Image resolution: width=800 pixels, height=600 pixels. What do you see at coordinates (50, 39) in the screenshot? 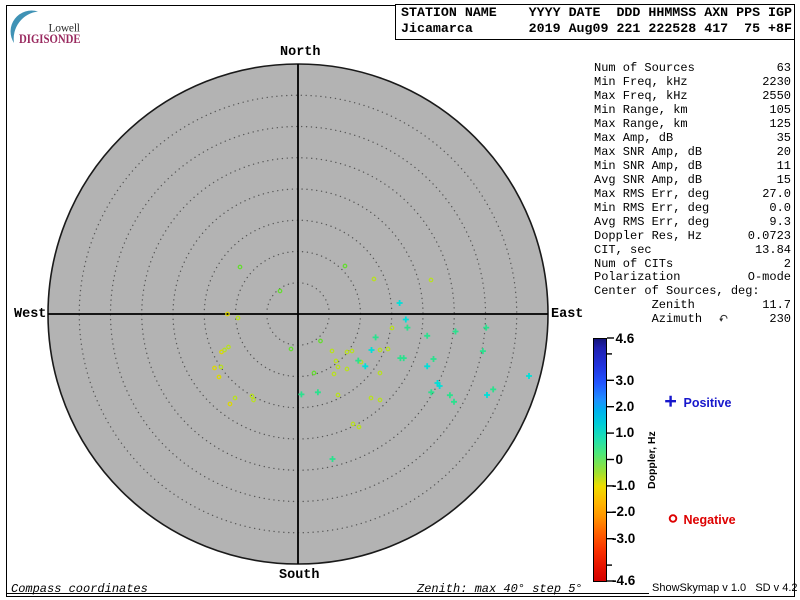
I see `svg-text: DIGISONDE` at bounding box center [50, 39].